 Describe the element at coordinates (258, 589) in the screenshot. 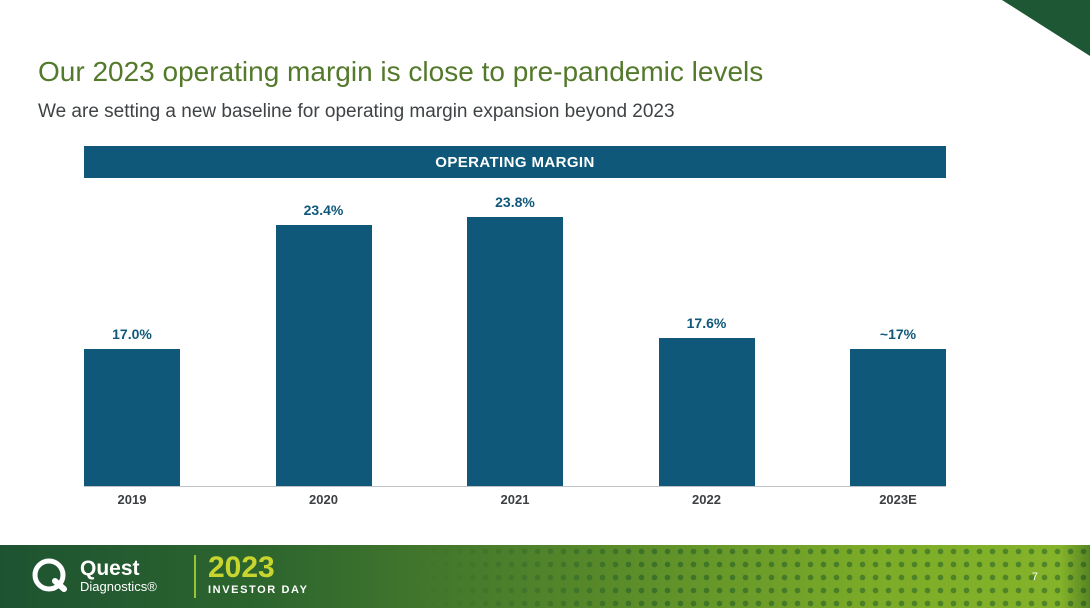

I see `event-name: INVESTOR DAY` at that location.